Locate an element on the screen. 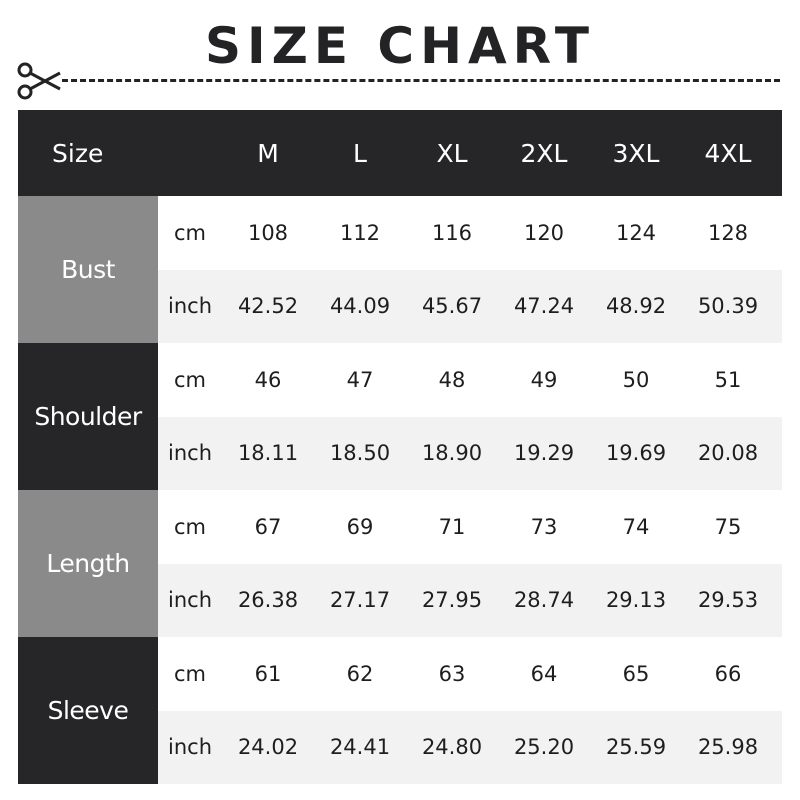 This screenshot has width=800, height=800. header-size-4xl: 4XL is located at coordinates (728, 153).